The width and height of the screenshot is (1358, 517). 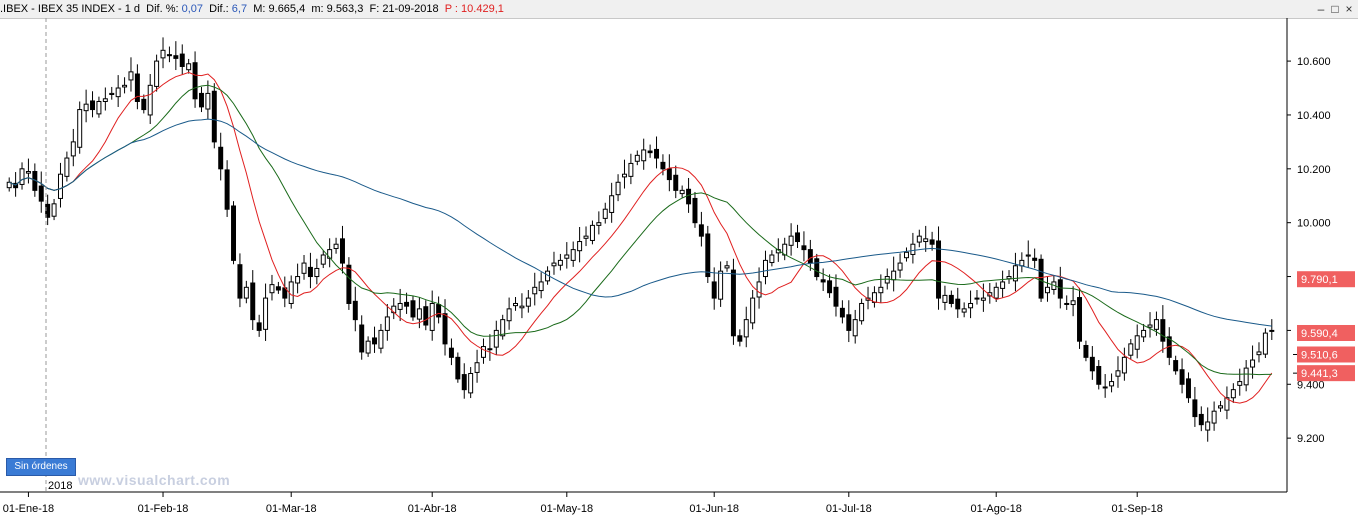 I want to click on y-tick-label: 10.600, so click(x=1314, y=62).